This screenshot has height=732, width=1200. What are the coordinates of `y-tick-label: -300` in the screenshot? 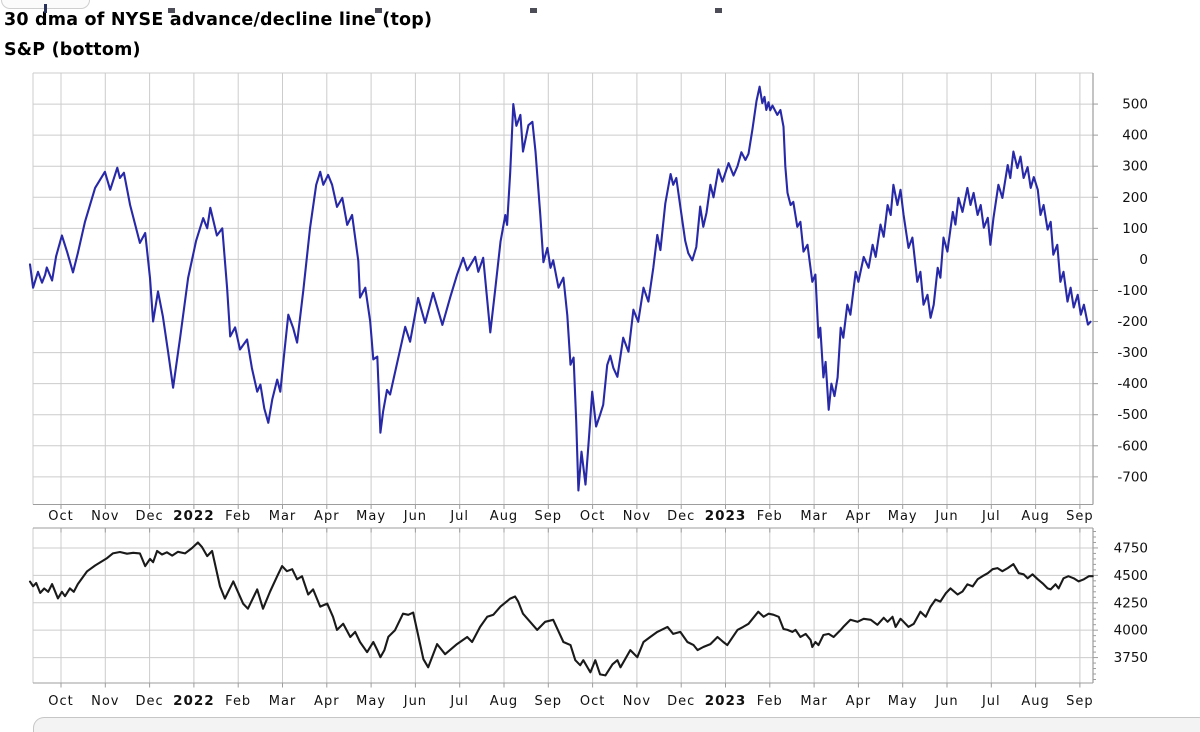 It's located at (1132, 353).